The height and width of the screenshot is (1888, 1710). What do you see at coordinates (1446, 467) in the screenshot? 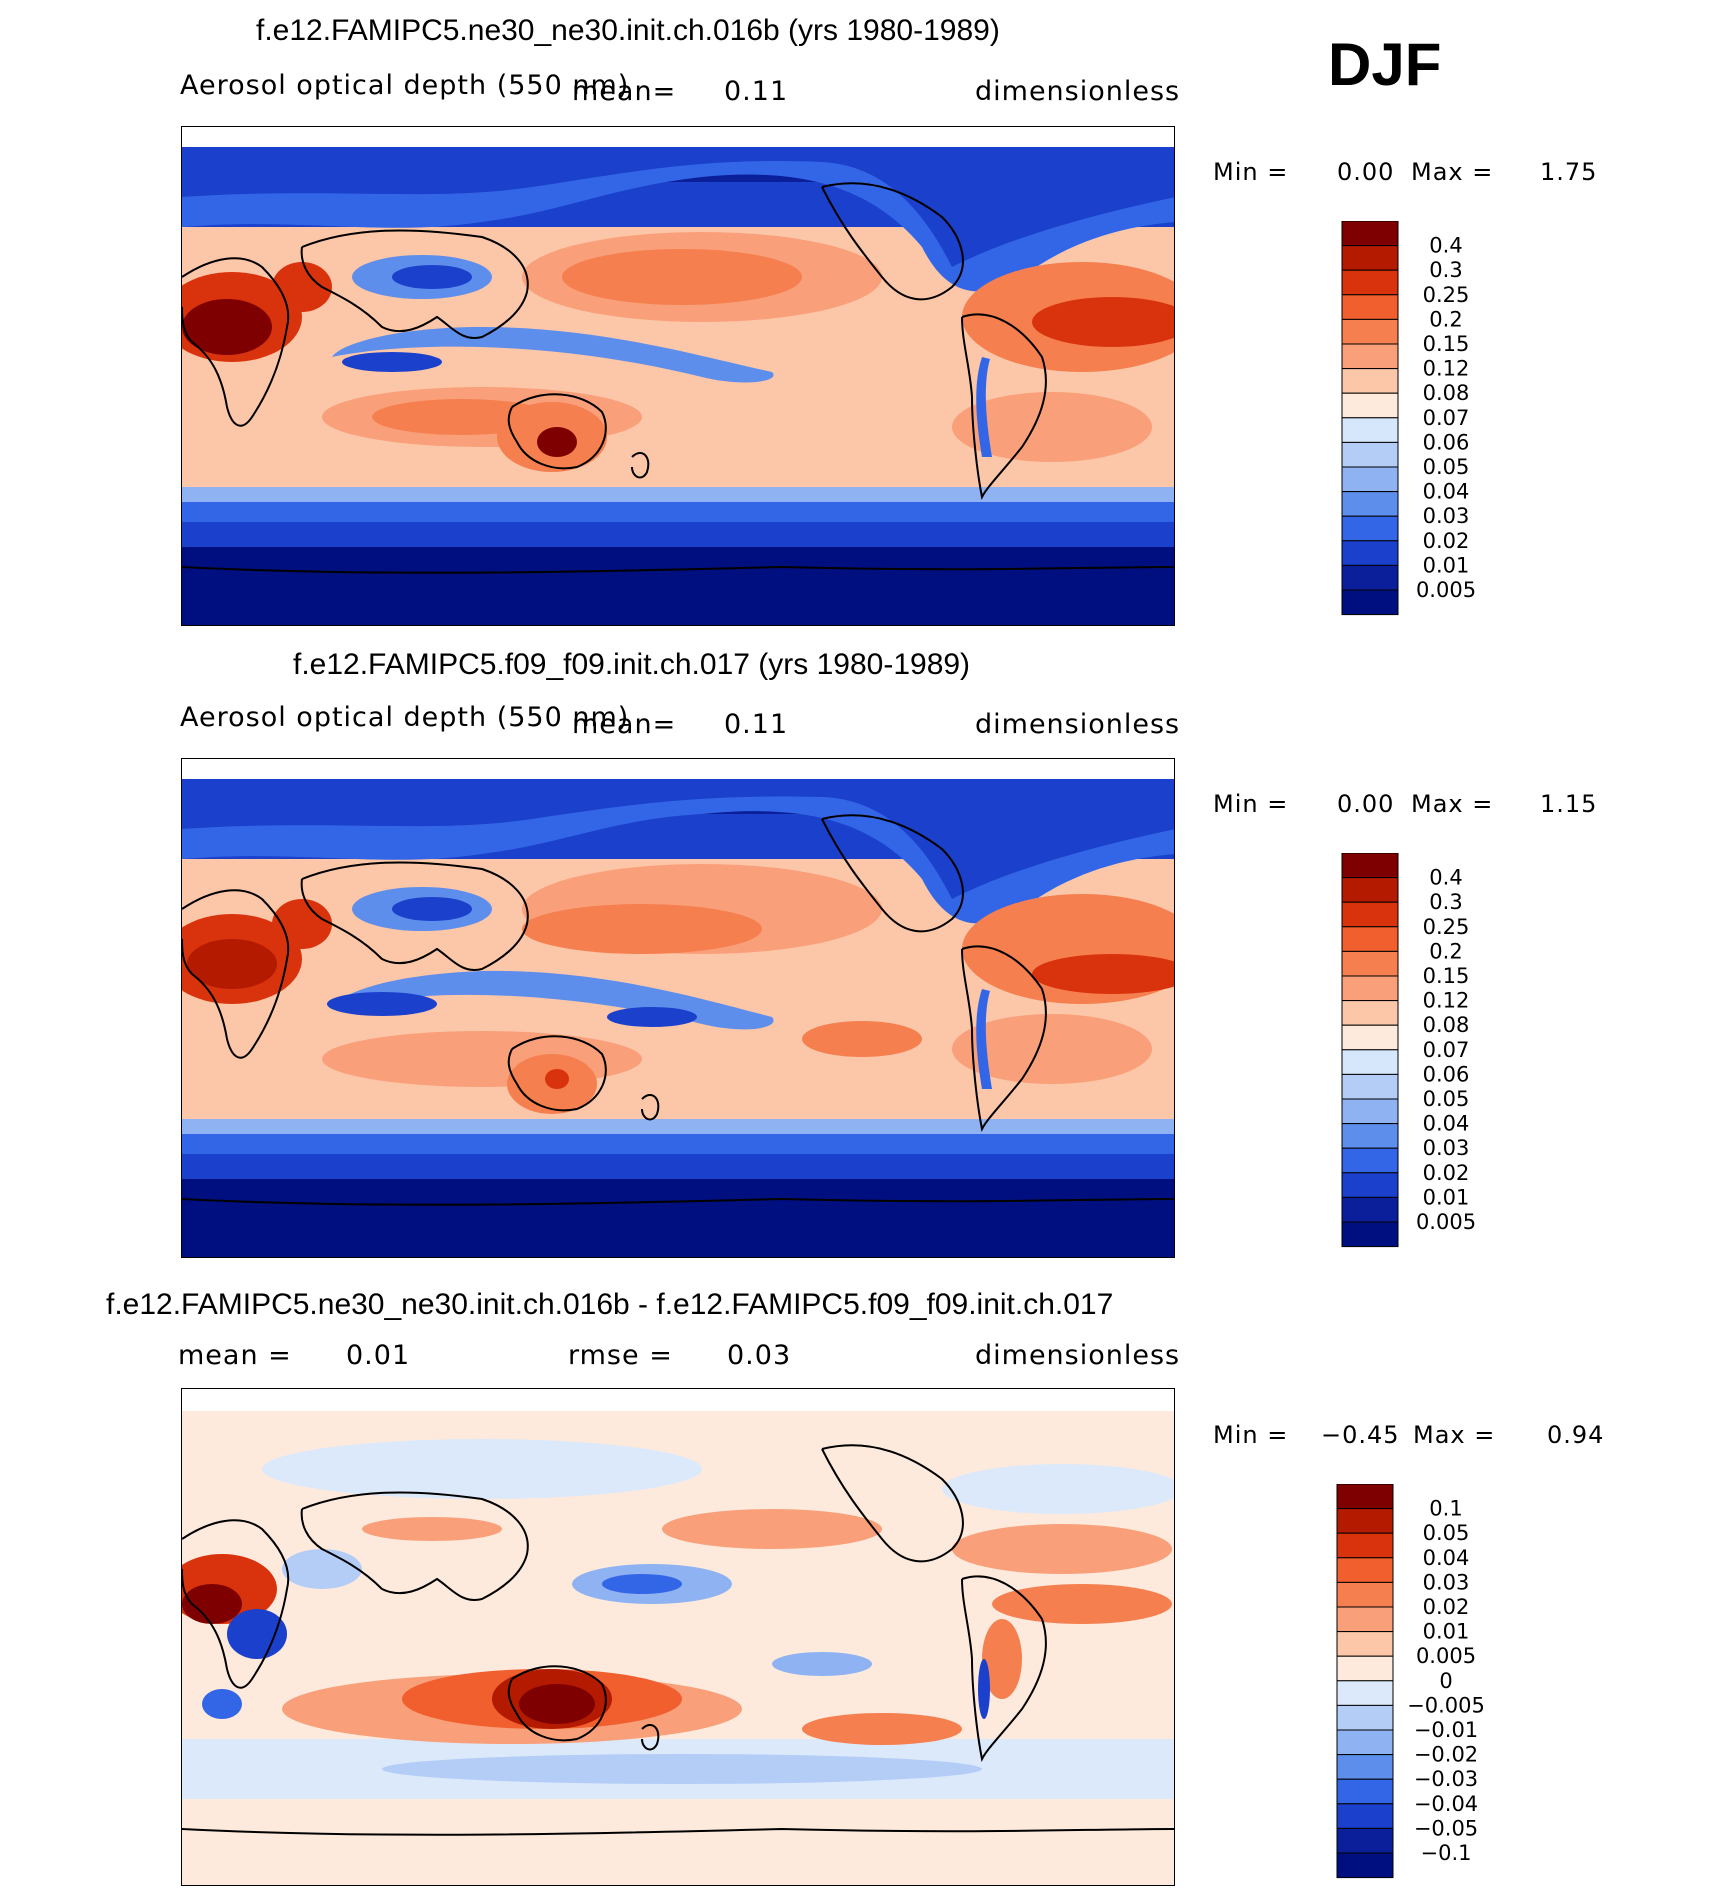
I see `panel1-colorbar-label-9: 0.05` at bounding box center [1446, 467].